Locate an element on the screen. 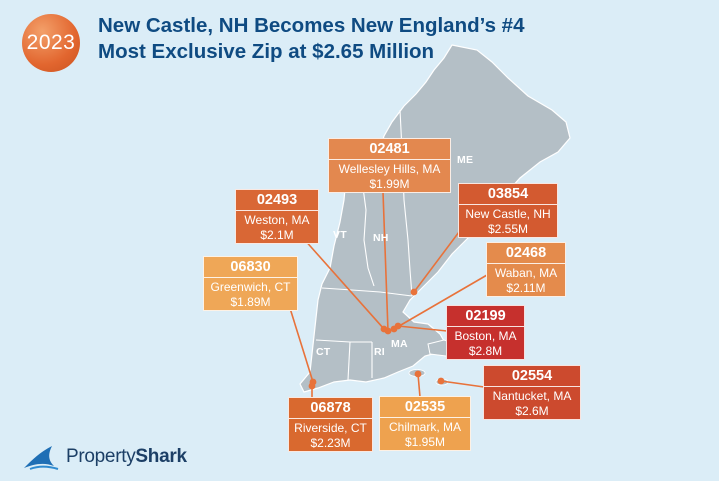  propertyshark-logo: PropertyShark is located at coordinates (122, 457).